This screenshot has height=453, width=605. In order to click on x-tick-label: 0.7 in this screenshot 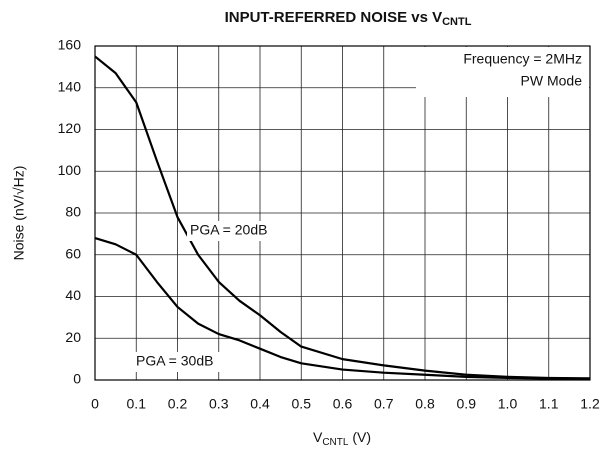, I will do `click(384, 404)`.